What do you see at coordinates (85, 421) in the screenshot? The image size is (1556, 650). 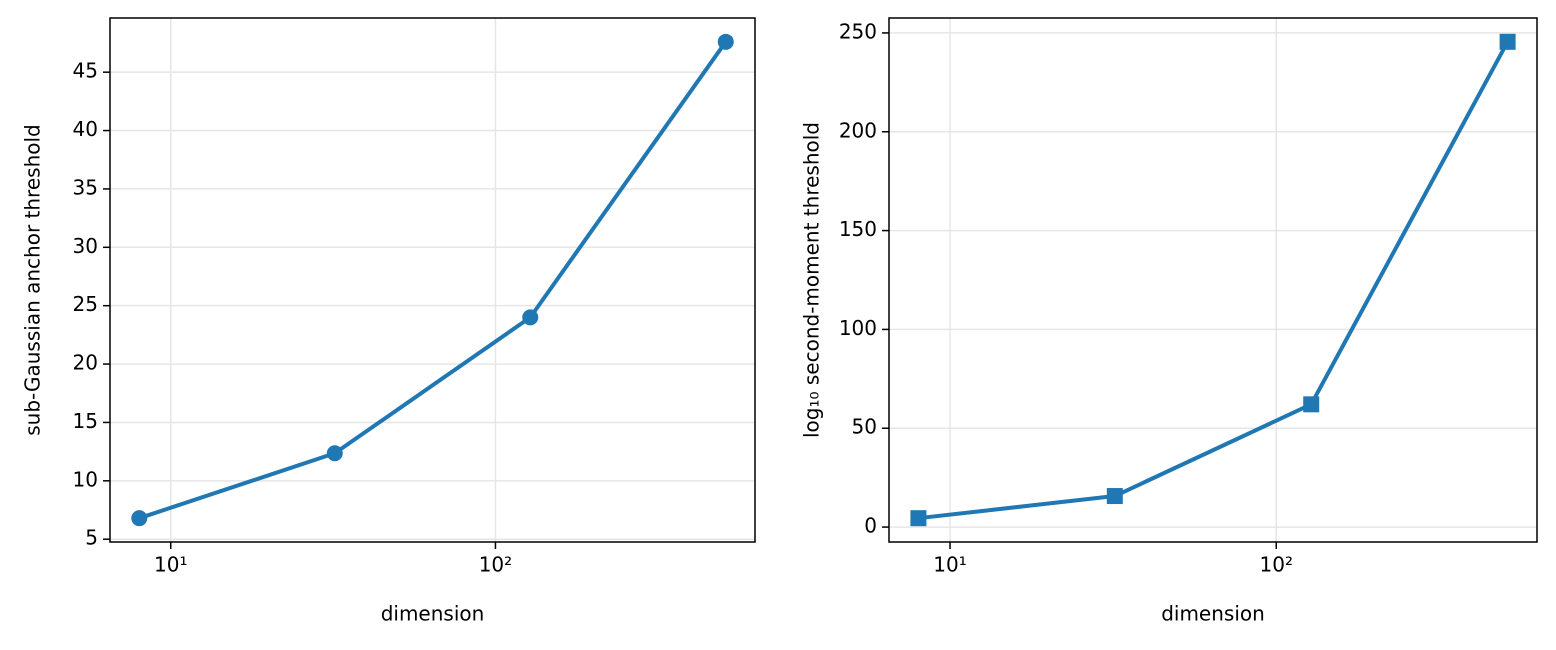 I see `y-tick-label: 15` at bounding box center [85, 421].